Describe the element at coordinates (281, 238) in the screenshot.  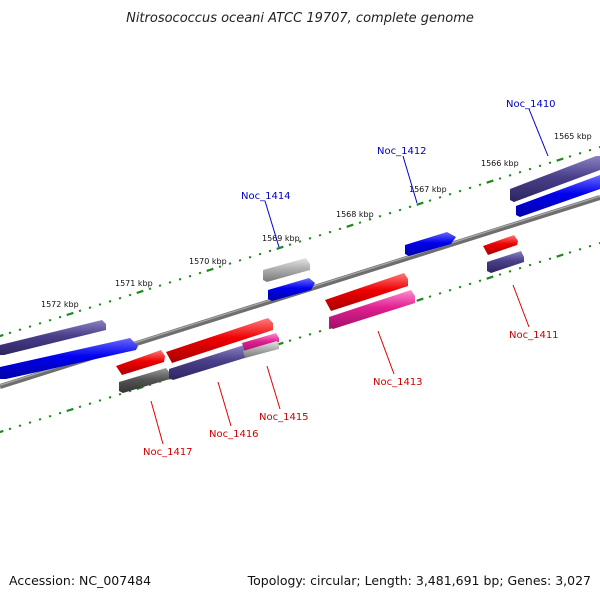
I see `ruler-label: 1569 kbp` at that location.